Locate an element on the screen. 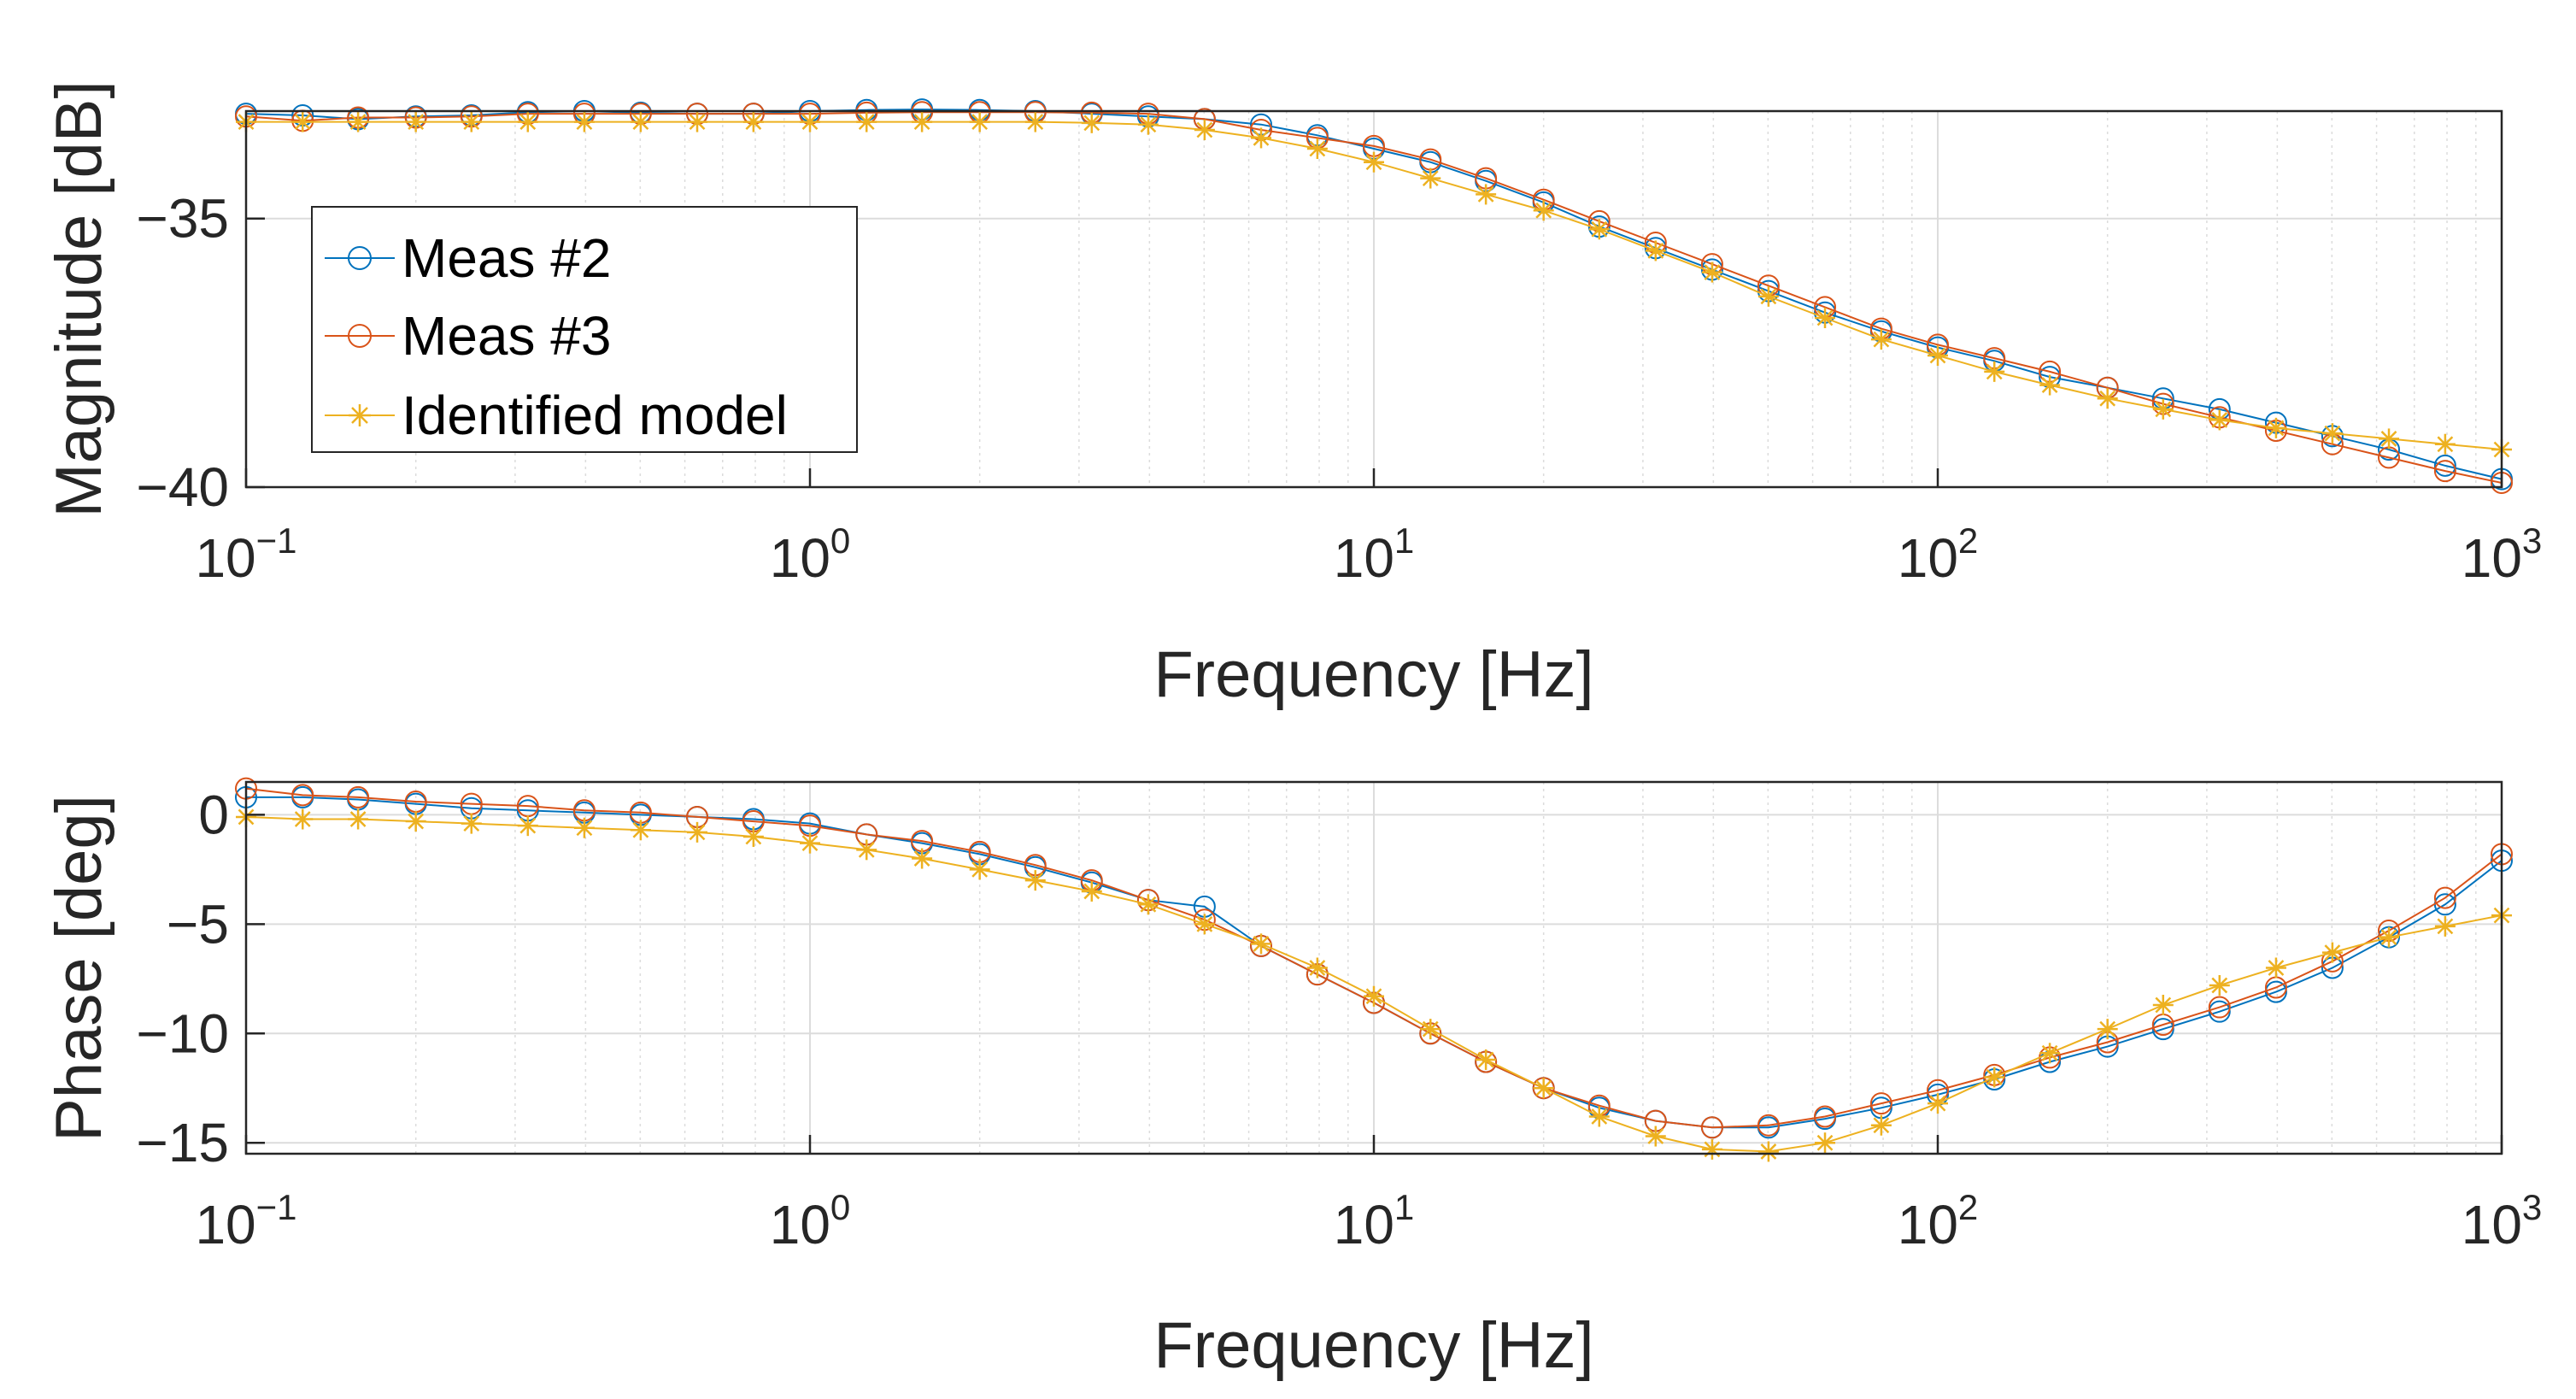 Image resolution: width=2576 pixels, height=1399 pixels. phase-y-axis-label: Phase [deg] is located at coordinates (79, 969).